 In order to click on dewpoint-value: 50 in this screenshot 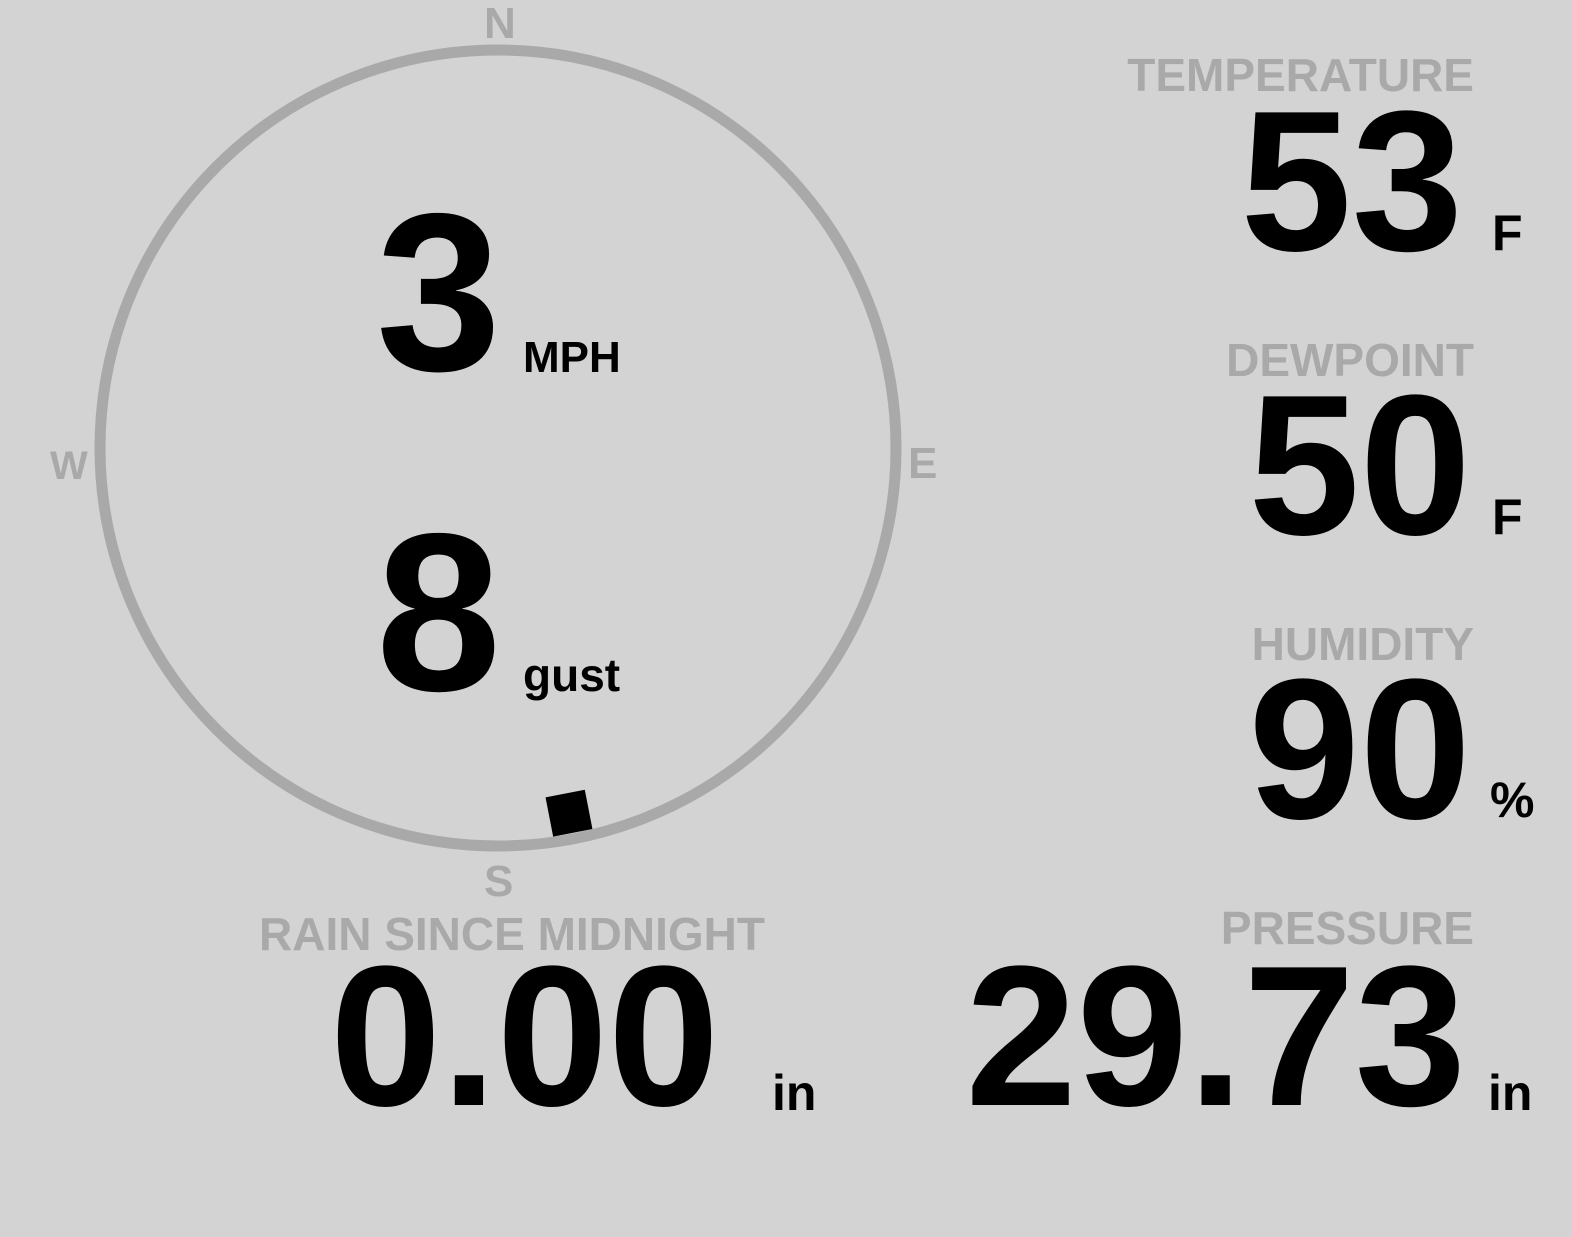, I will do `click(1359, 465)`.